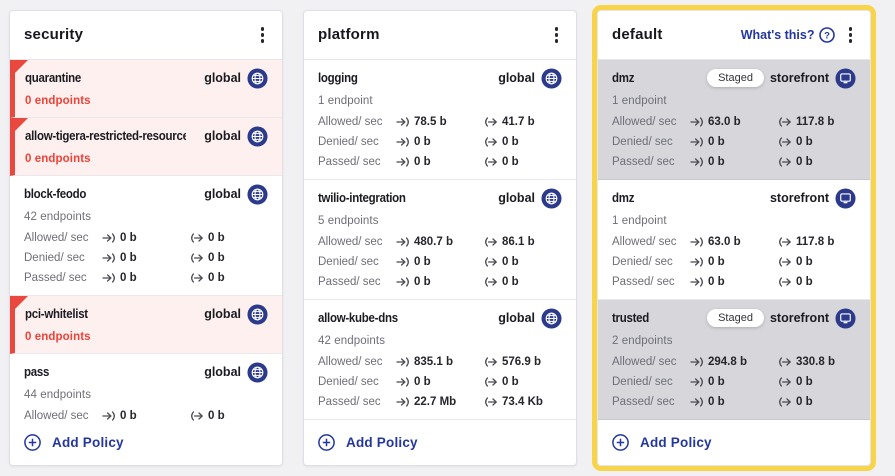 Image resolution: width=895 pixels, height=476 pixels. Describe the element at coordinates (509, 242) in the screenshot. I see `stat-egress: 86.1 b` at that location.